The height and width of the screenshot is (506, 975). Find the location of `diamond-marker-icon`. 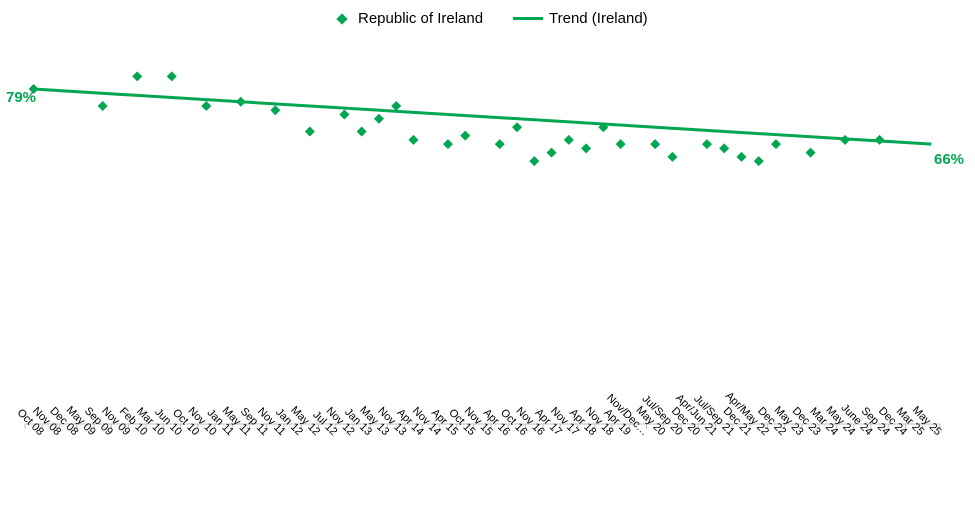

diamond-marker-icon is located at coordinates (342, 18).